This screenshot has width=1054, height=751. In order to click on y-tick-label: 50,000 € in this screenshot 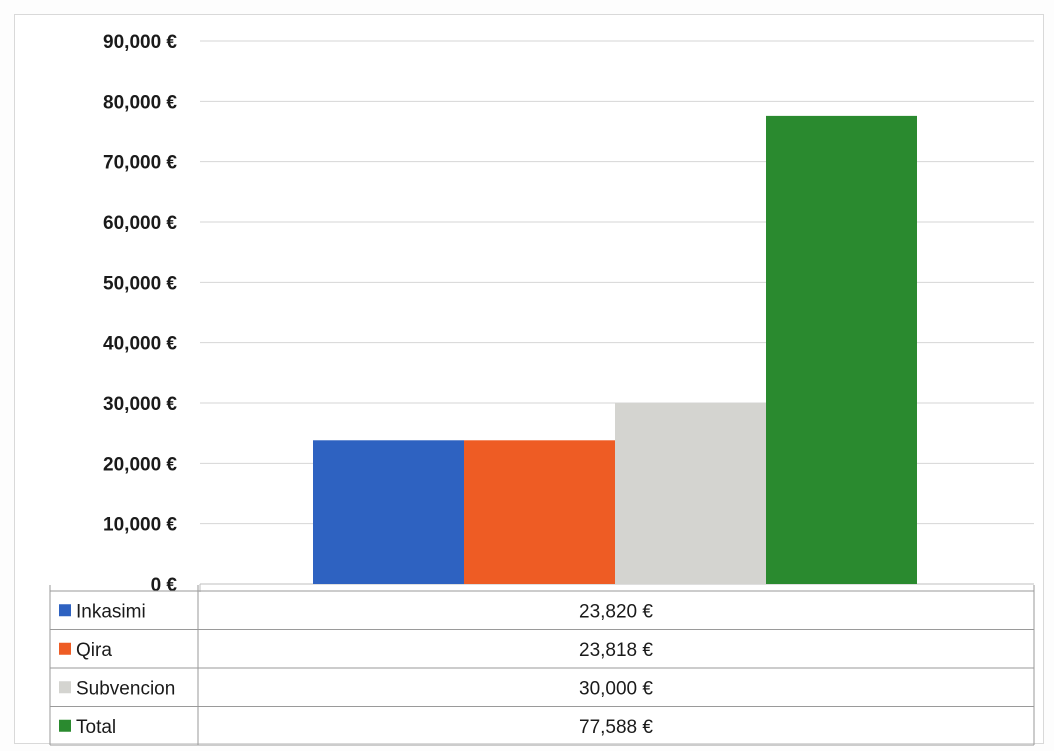, I will do `click(140, 283)`.